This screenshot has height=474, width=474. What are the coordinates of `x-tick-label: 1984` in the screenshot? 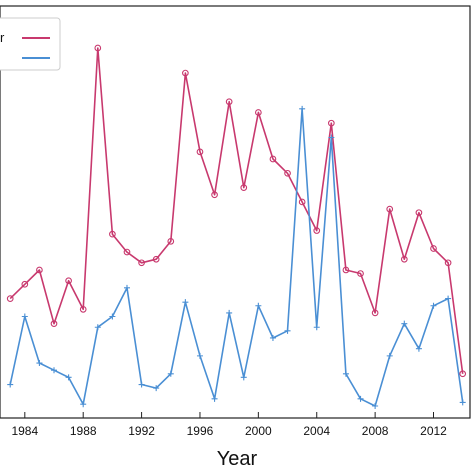 It's located at (24, 431).